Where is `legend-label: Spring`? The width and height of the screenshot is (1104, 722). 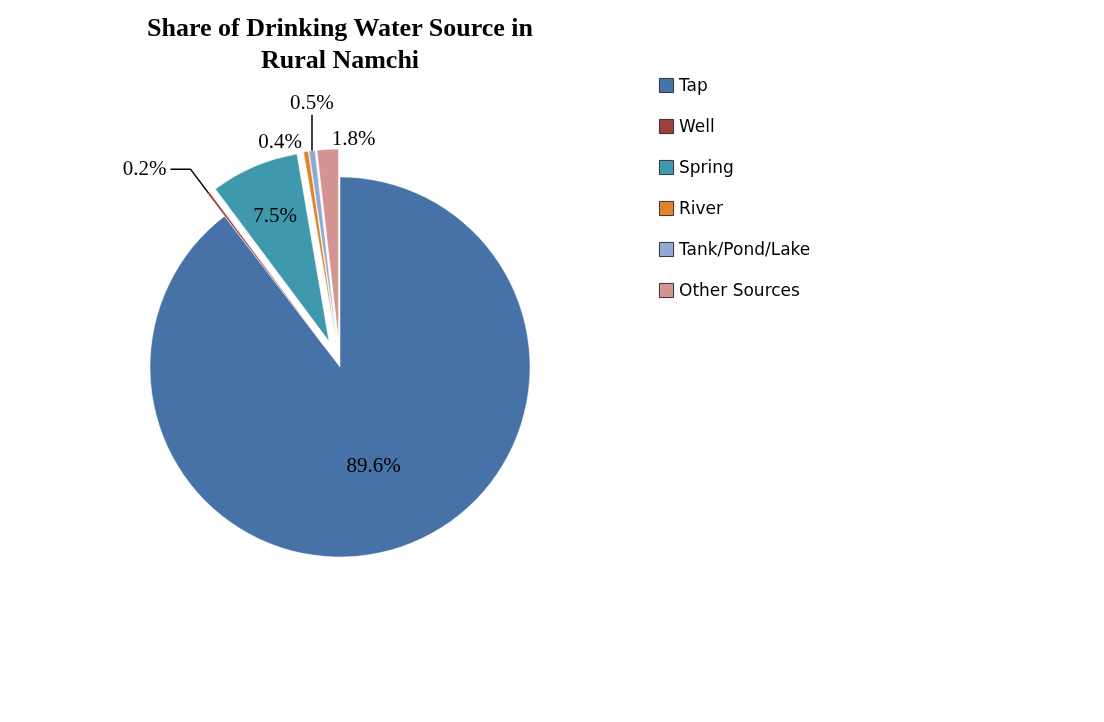
legend-label: Spring is located at coordinates (706, 166).